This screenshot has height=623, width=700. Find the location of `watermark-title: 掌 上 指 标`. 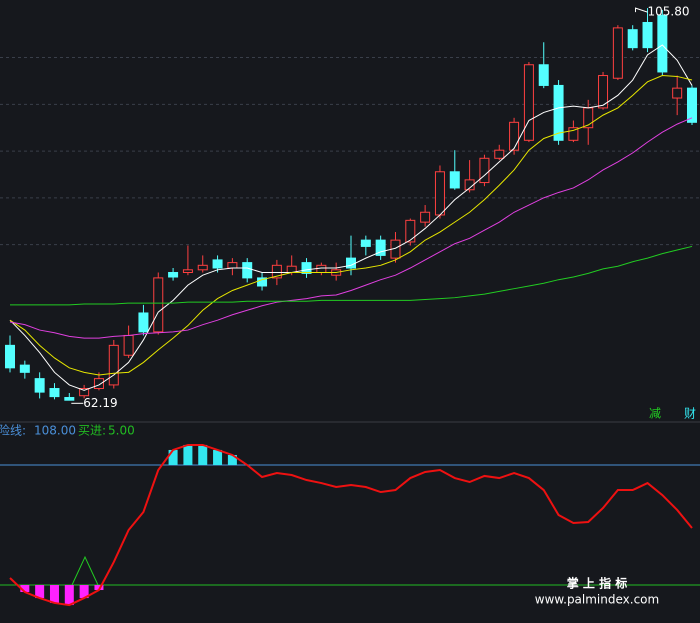

watermark-title: 掌 上 指 标 is located at coordinates (597, 583).